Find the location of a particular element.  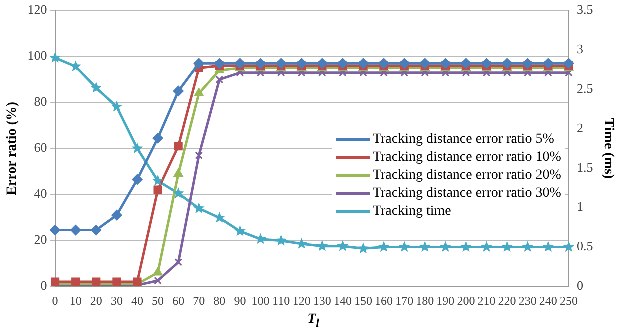

y2-tick-label: 0.5 is located at coordinates (585, 246).